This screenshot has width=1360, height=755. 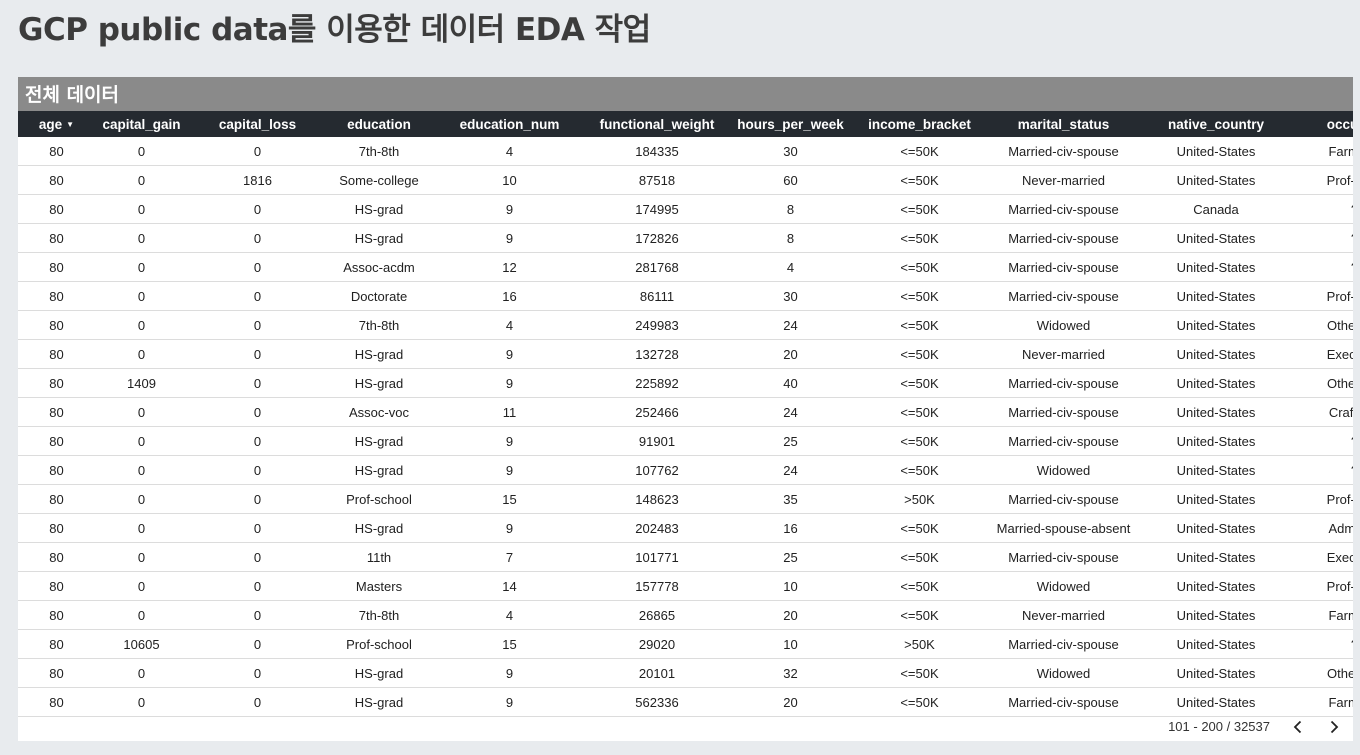 What do you see at coordinates (379, 557) in the screenshot?
I see `table-cell: 11th` at bounding box center [379, 557].